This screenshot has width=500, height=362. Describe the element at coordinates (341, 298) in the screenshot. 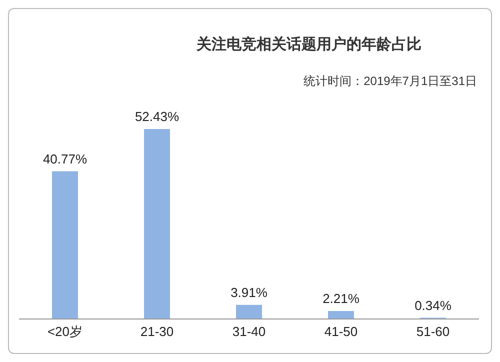

I see `data-label: 2.21%` at that location.